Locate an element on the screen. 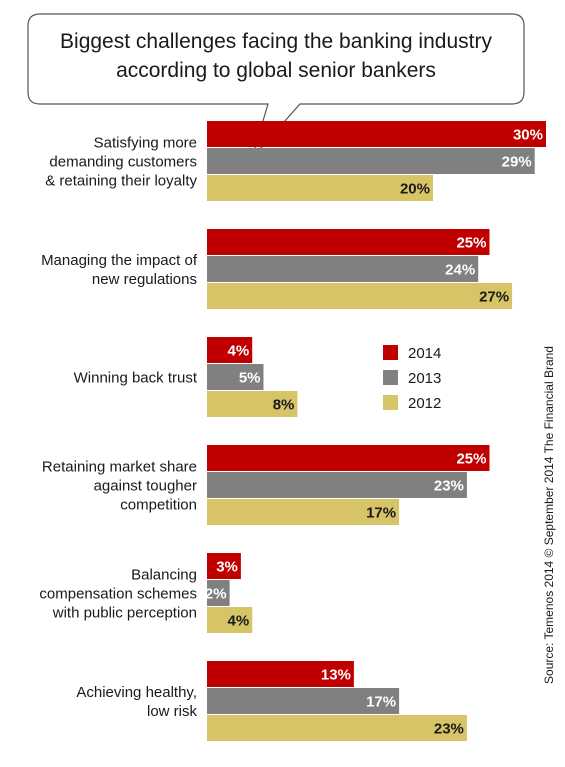  value-label: 2% is located at coordinates (216, 594).